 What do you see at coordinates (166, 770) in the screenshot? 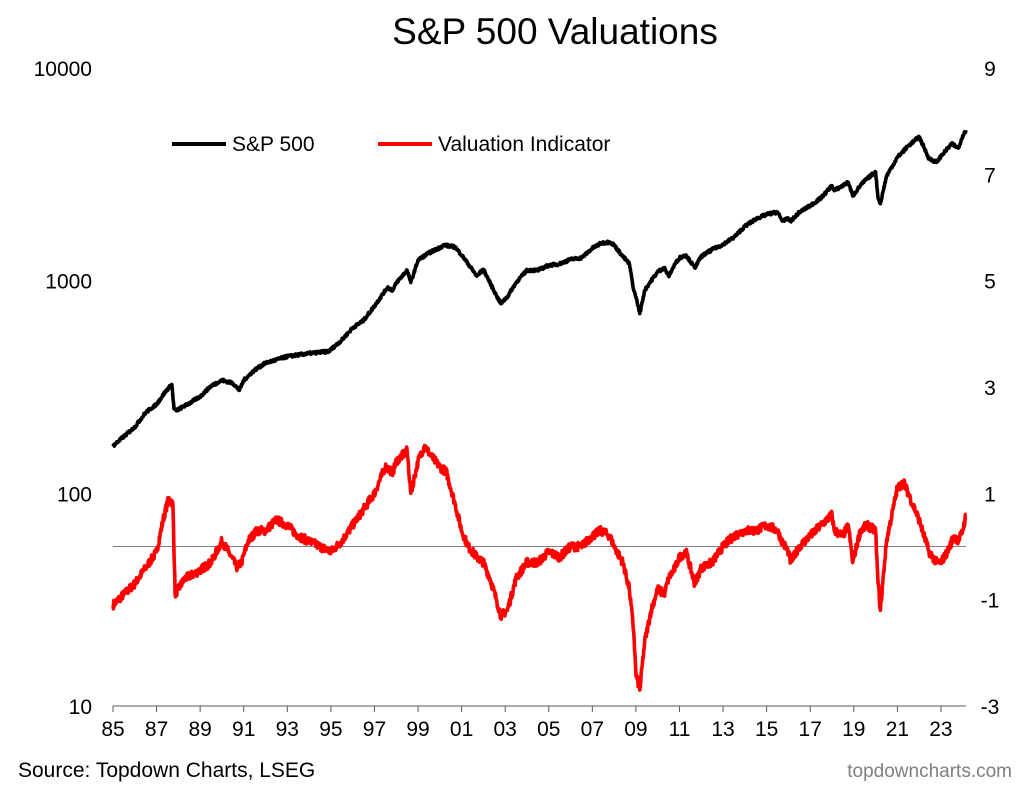
I see `source-note: Source: Topdown Charts, LSEG` at bounding box center [166, 770].